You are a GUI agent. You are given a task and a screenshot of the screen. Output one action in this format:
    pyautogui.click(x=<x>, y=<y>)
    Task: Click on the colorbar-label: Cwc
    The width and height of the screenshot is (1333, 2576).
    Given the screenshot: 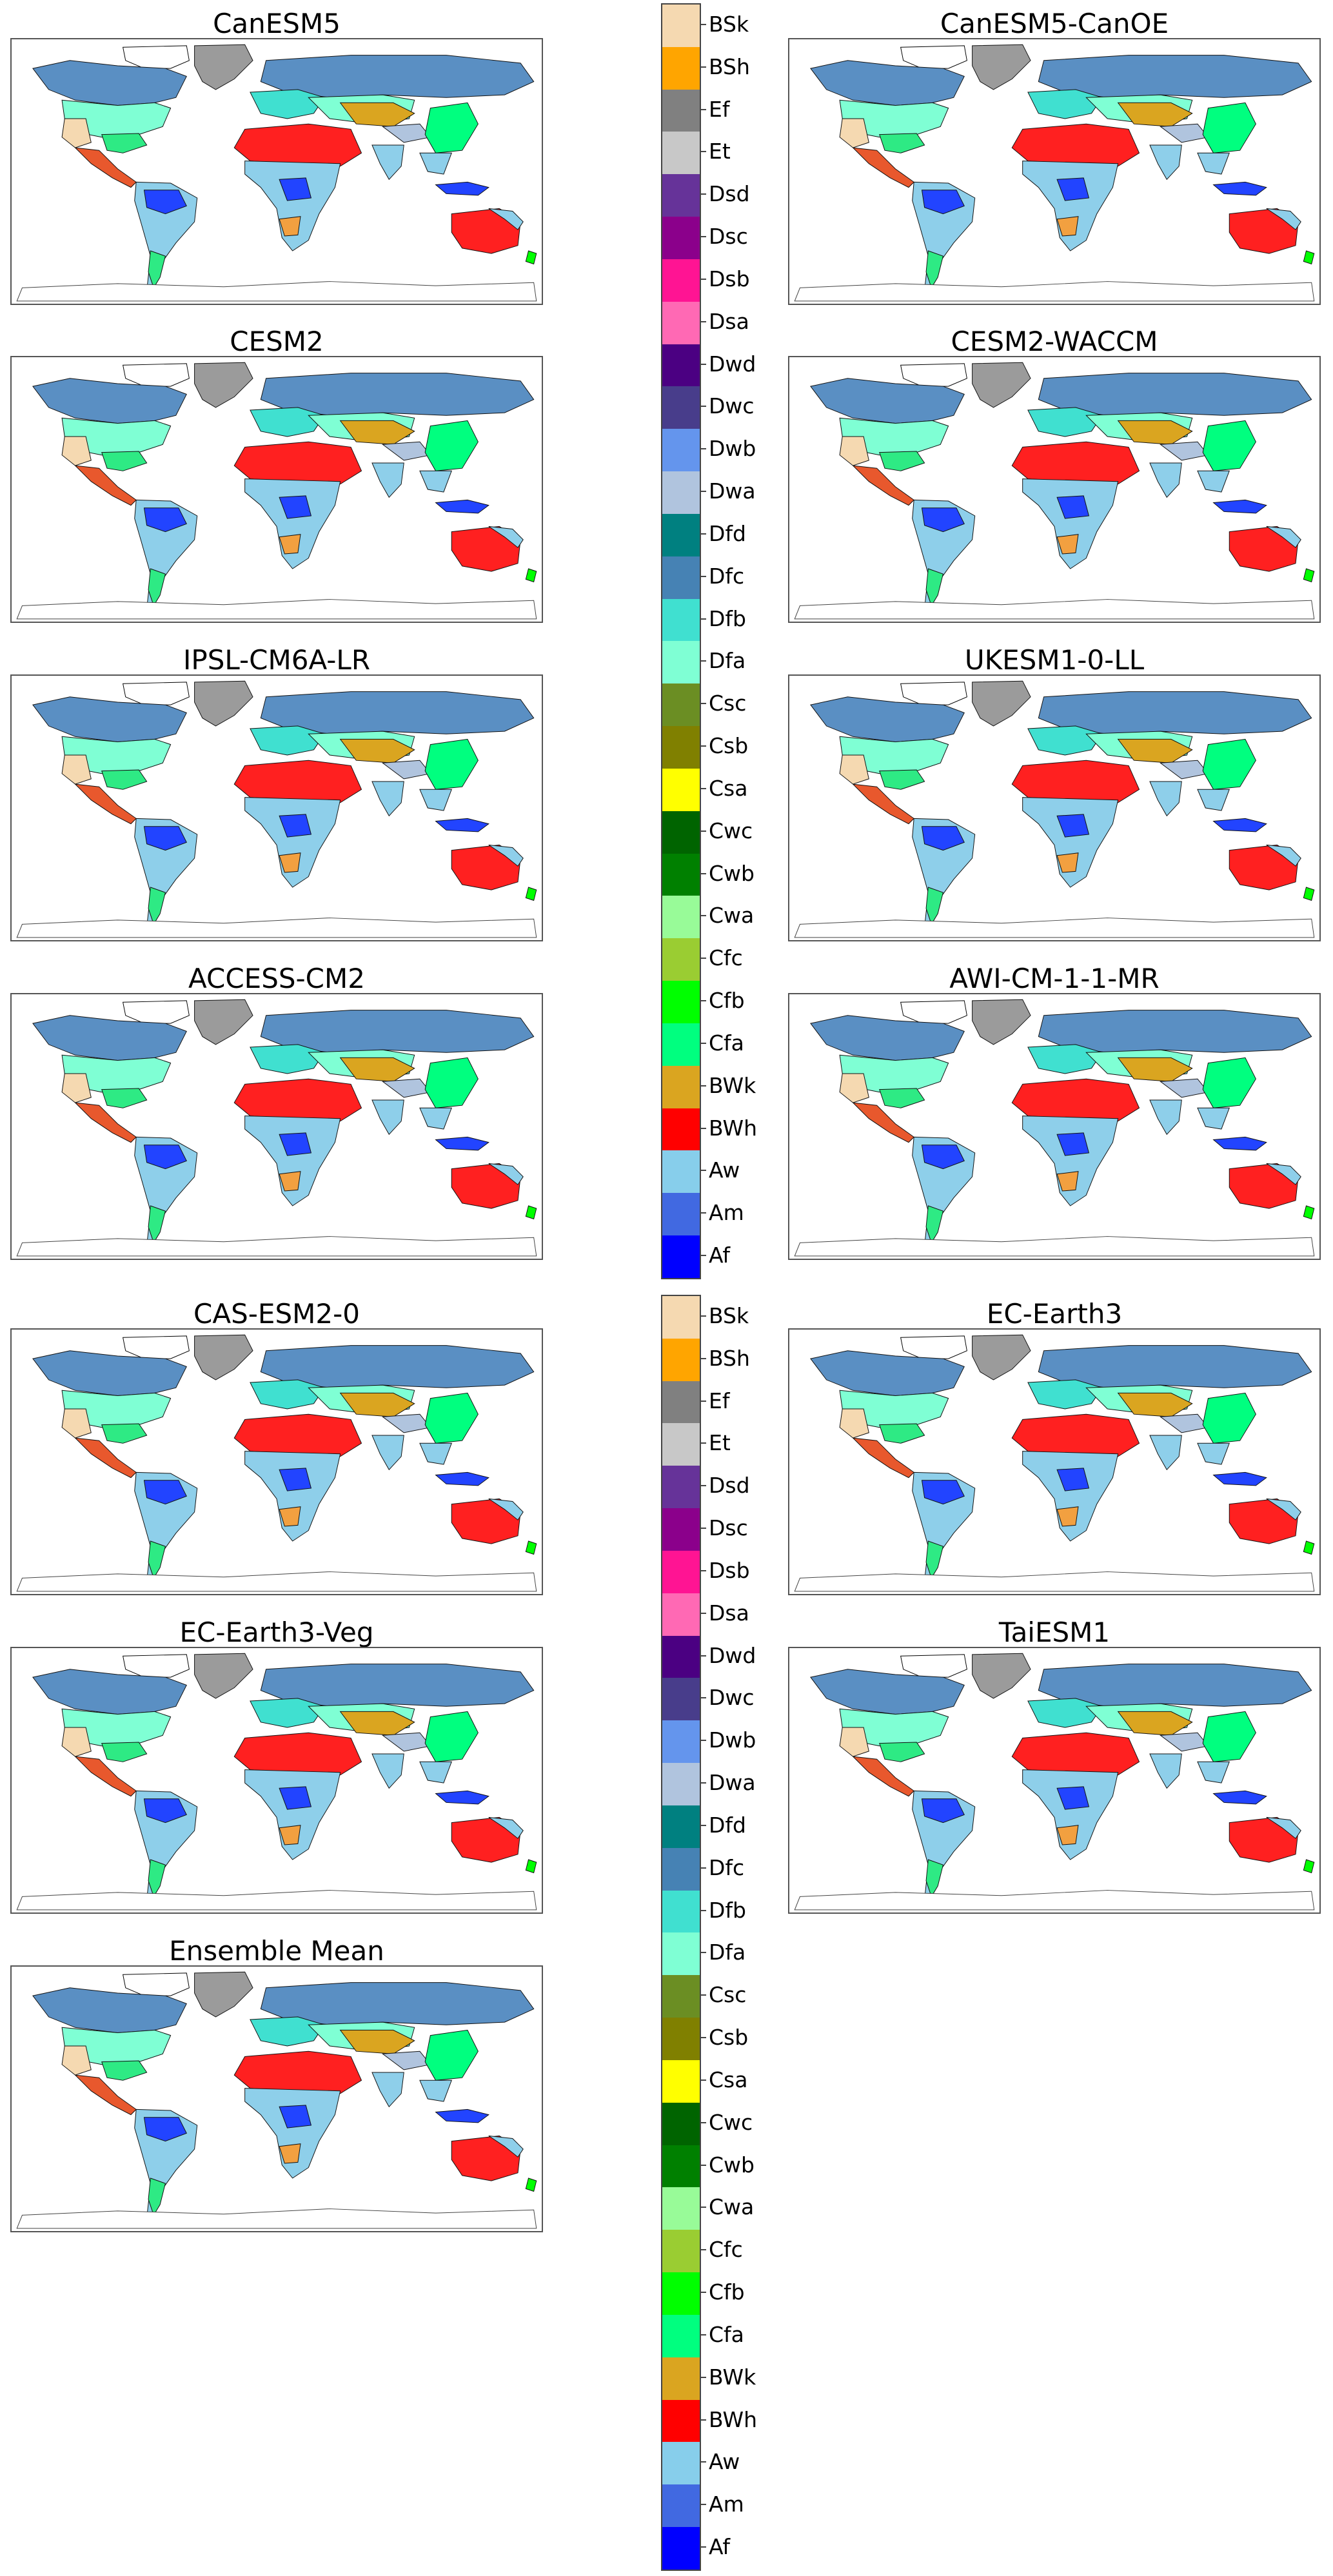 What is the action you would take?
    pyautogui.click(x=731, y=830)
    